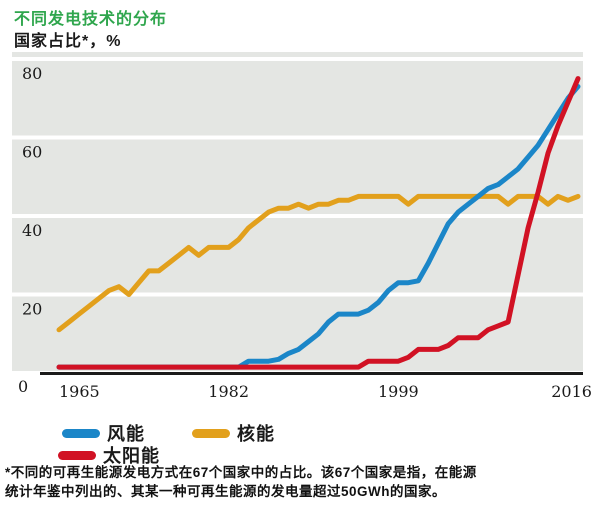 The image size is (600, 509). Describe the element at coordinates (311, 373) in the screenshot. I see `x-axis-line` at that location.